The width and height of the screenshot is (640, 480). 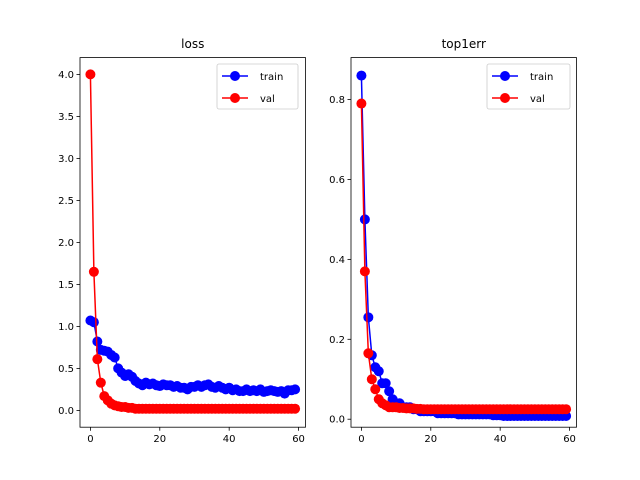 I want to click on top1err-legend-train-label: train, so click(x=541, y=77).